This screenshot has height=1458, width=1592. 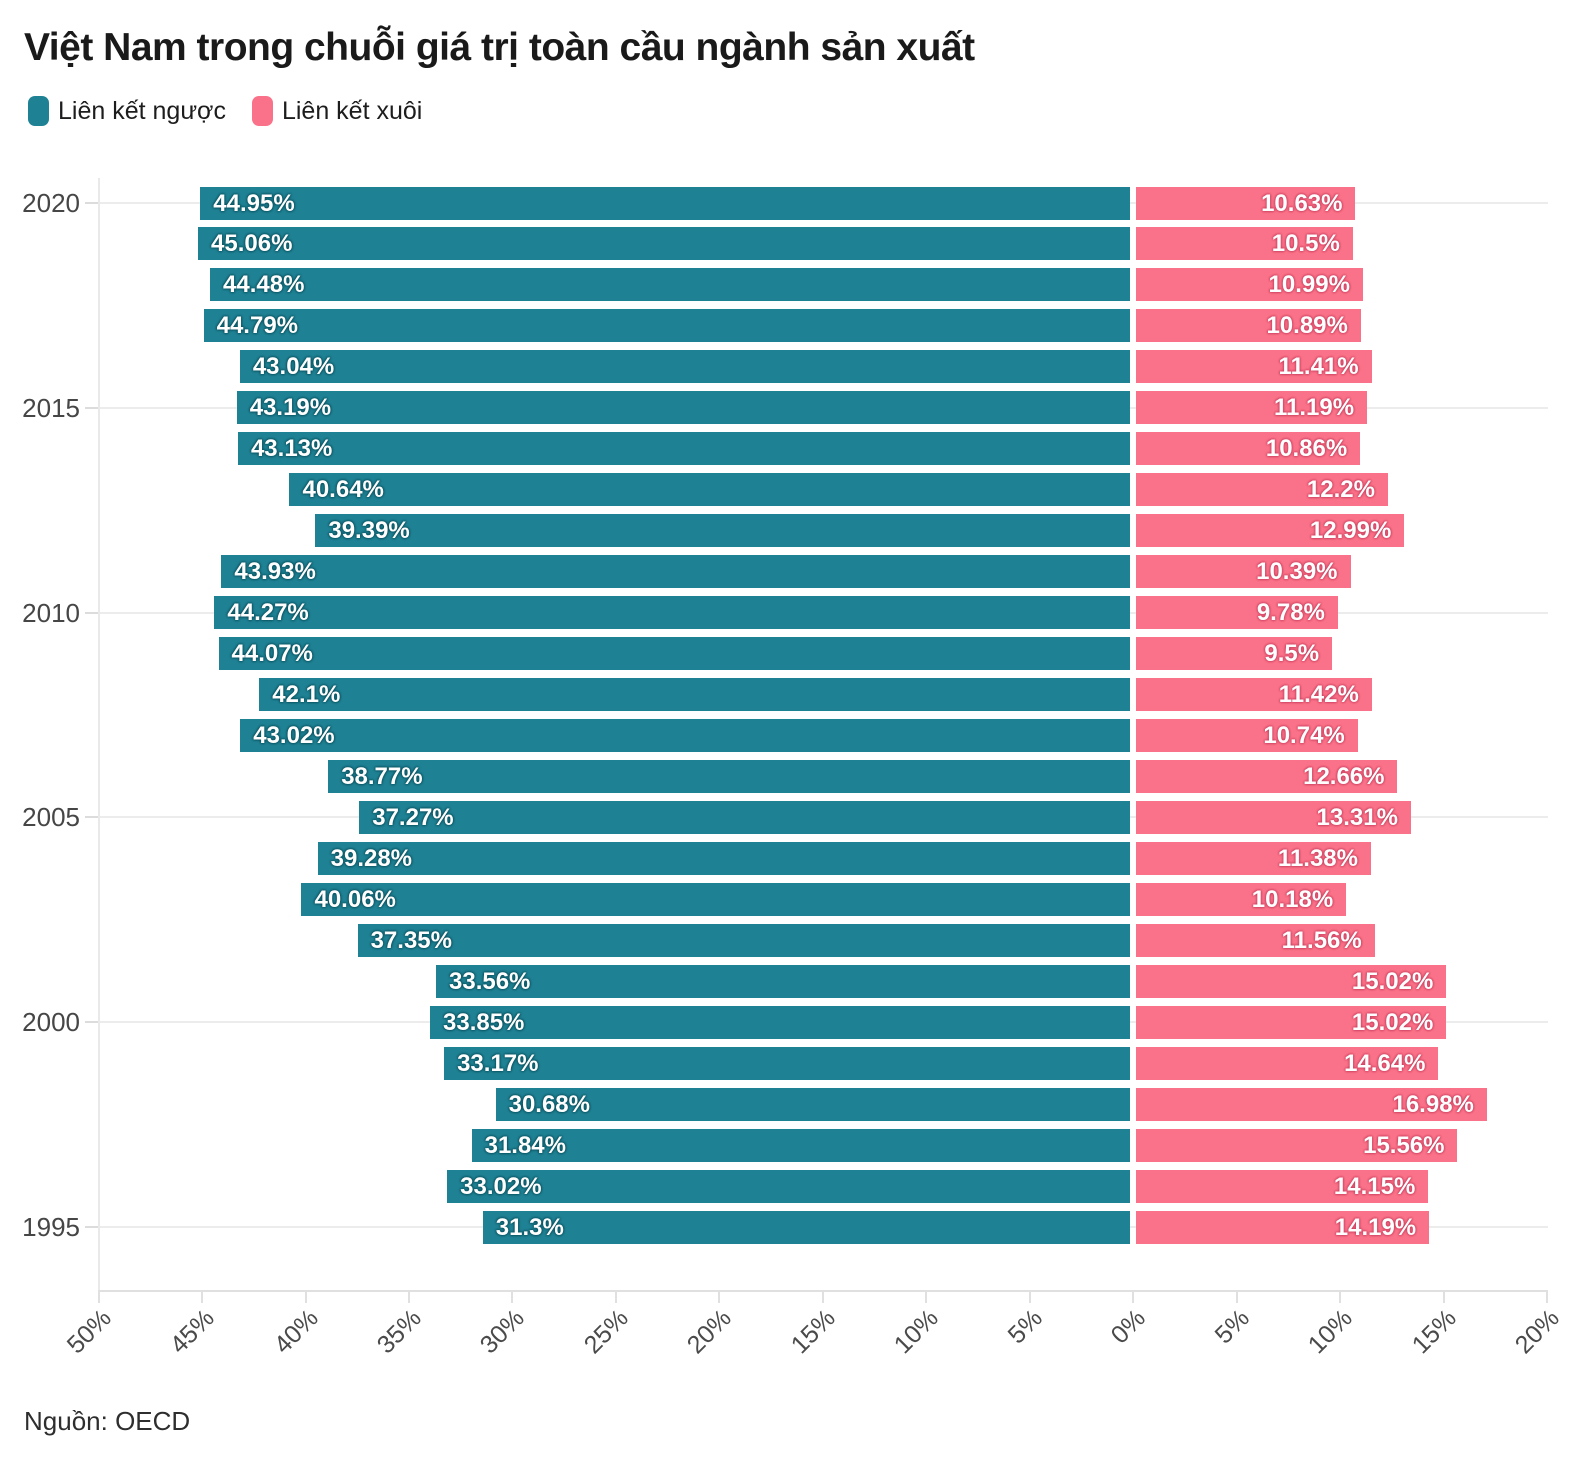 What do you see at coordinates (1244, 244) in the screenshot?
I see `bar-forward-2019` at bounding box center [1244, 244].